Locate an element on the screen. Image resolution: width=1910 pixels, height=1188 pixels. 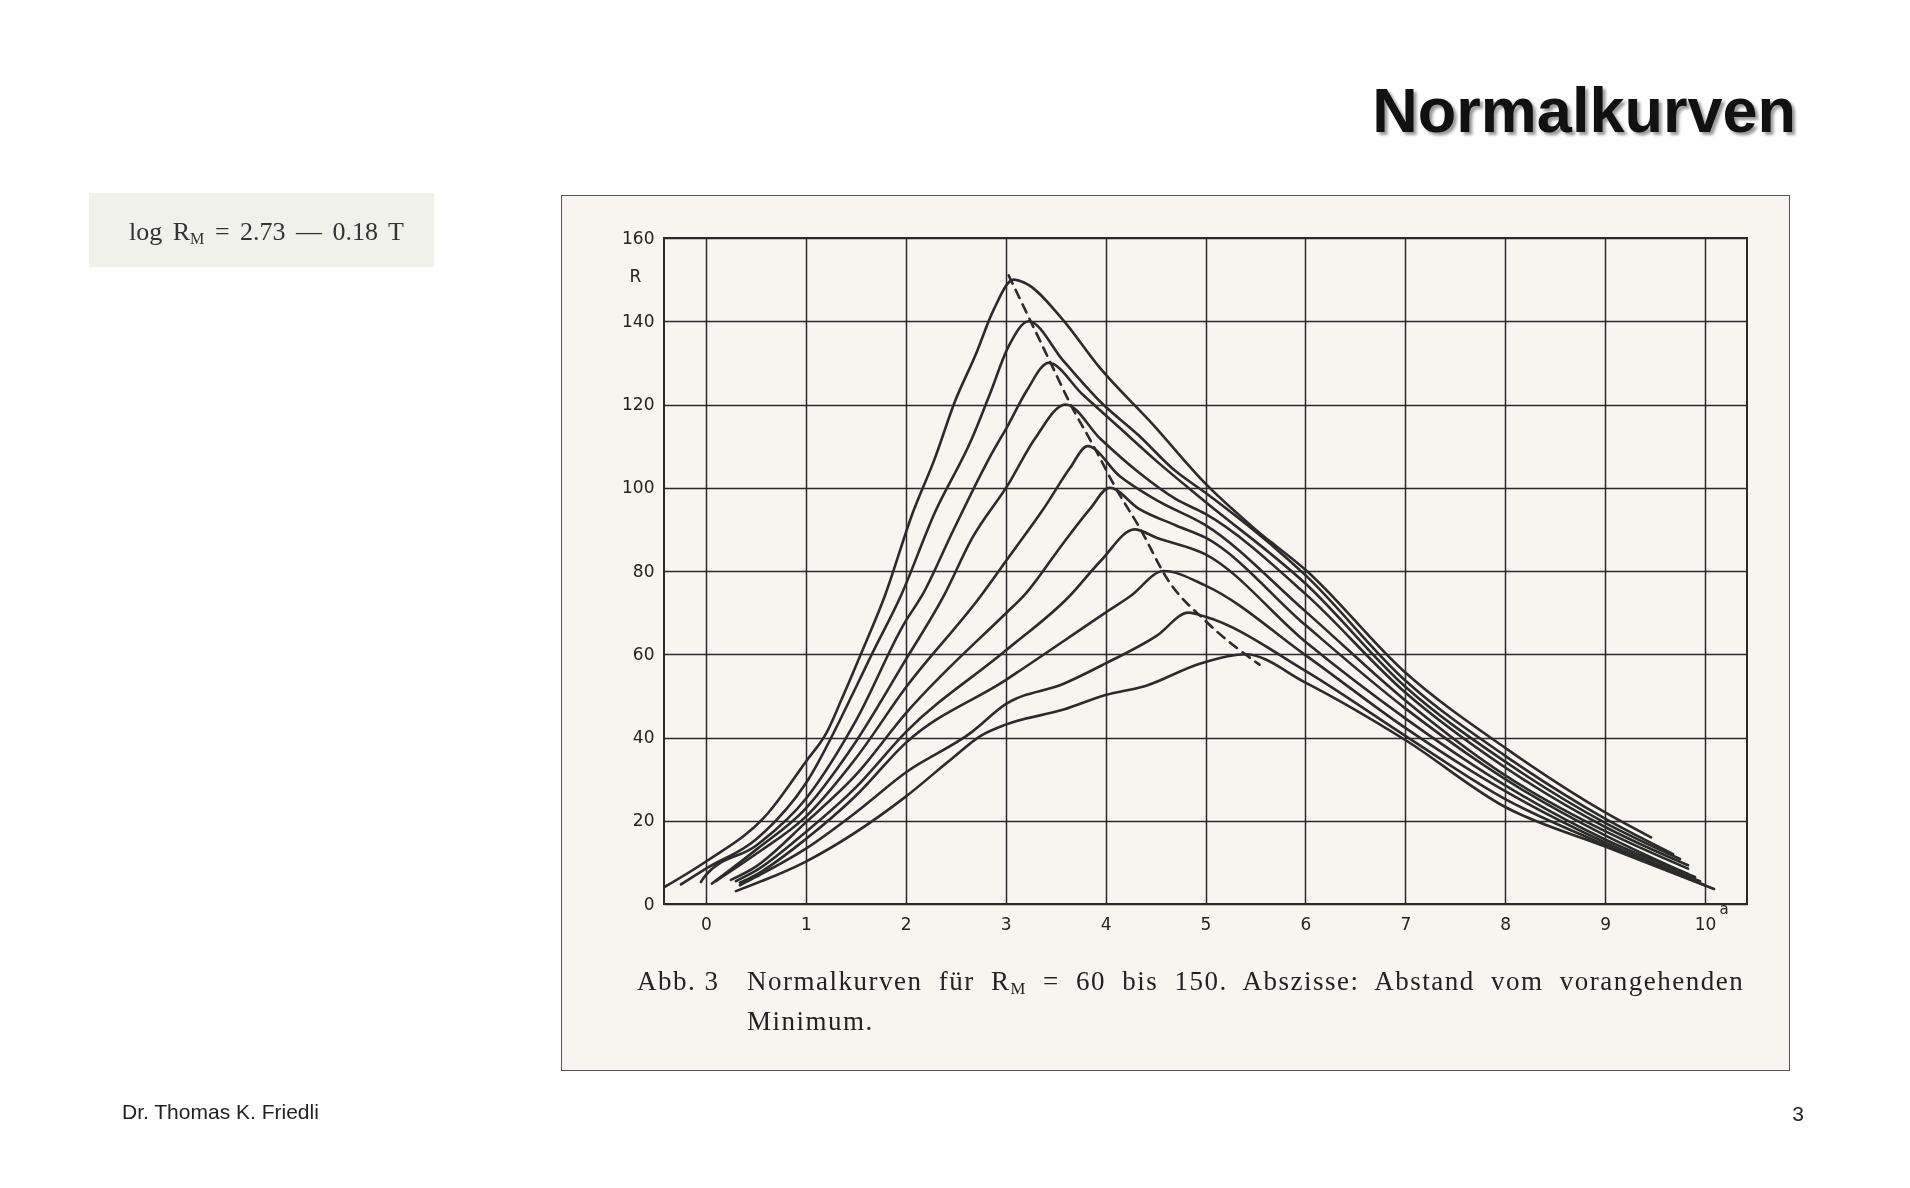
text: Dr. Thomas K. Friedli is located at coordinates (220, 1112).